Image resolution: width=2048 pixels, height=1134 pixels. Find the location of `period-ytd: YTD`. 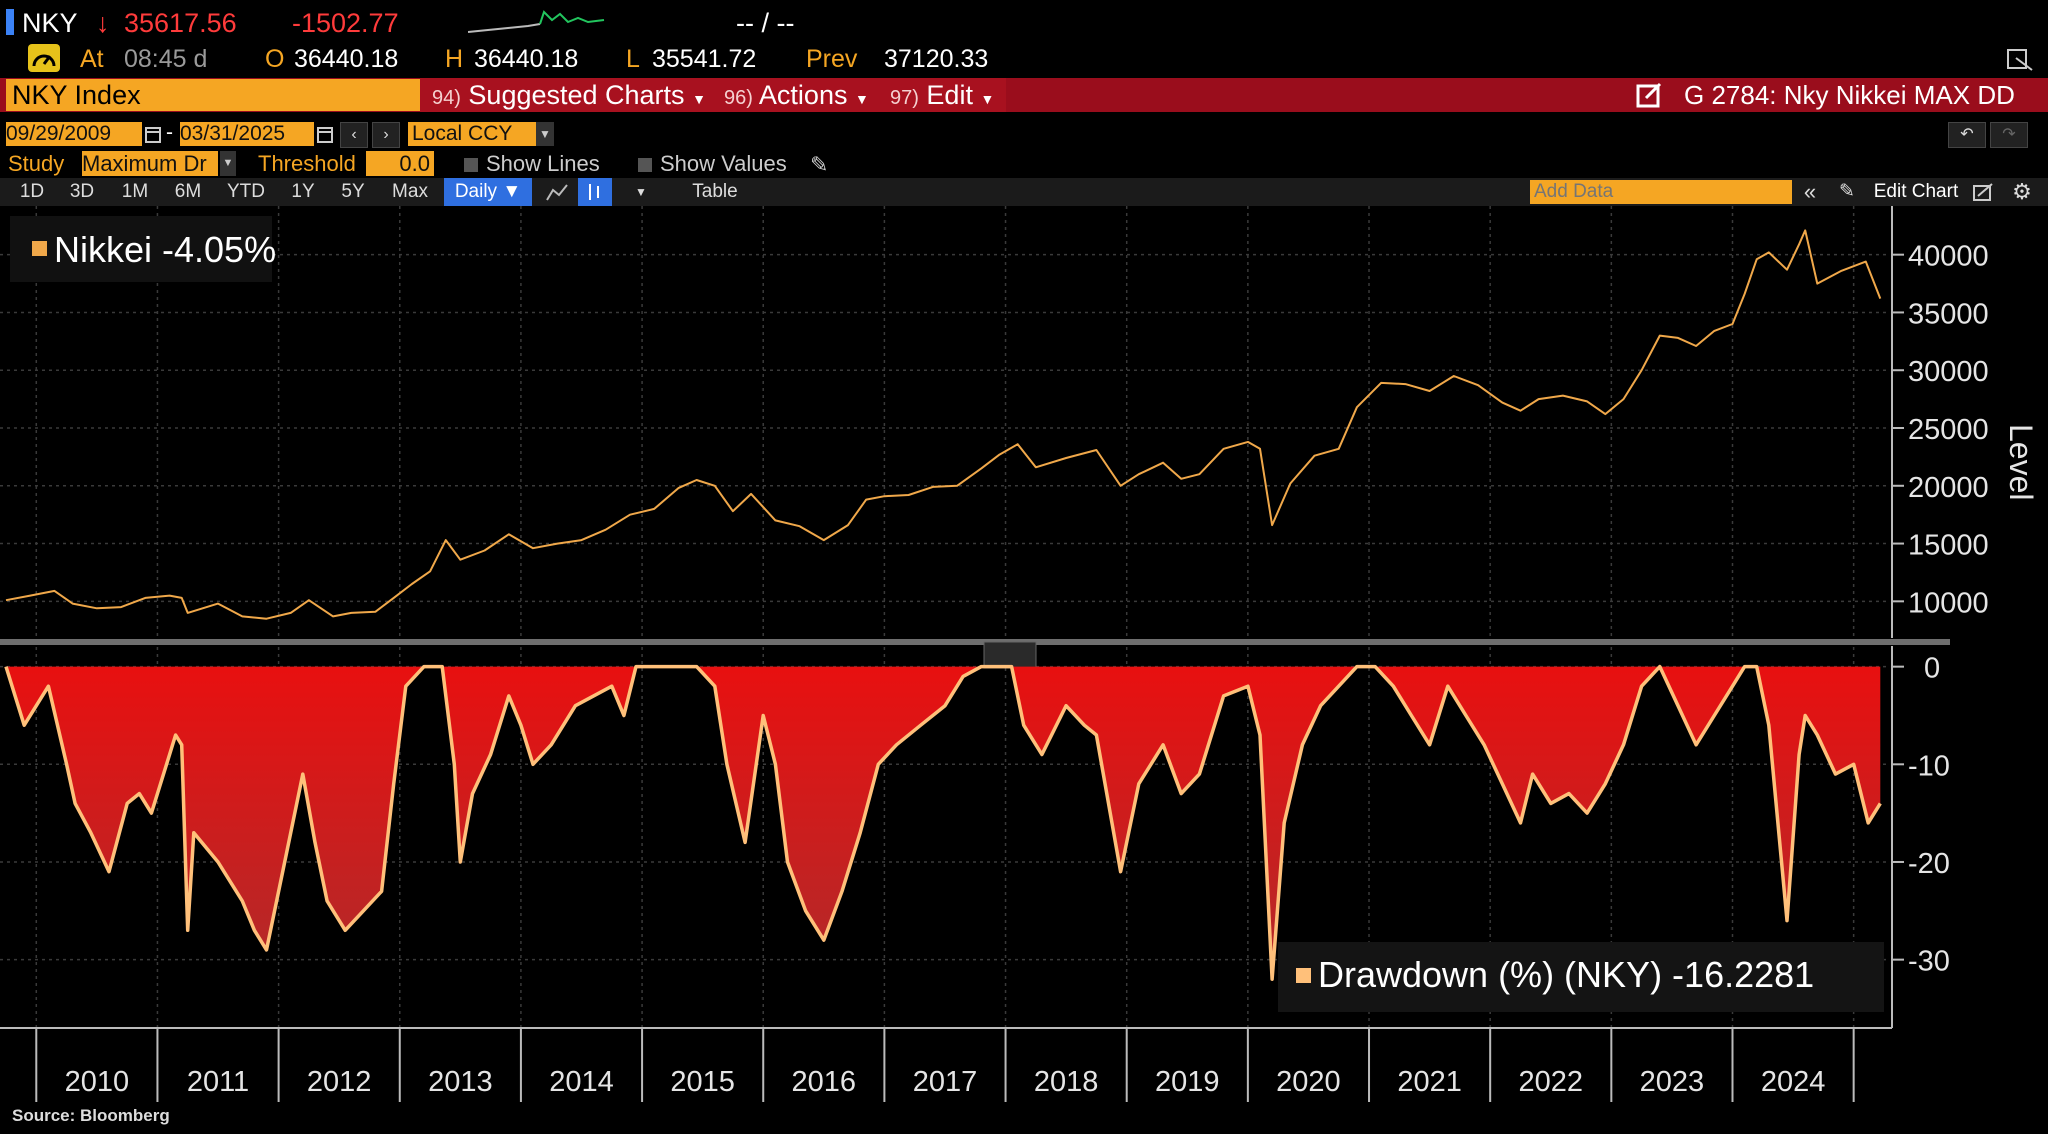

period-ytd: YTD is located at coordinates (246, 191).